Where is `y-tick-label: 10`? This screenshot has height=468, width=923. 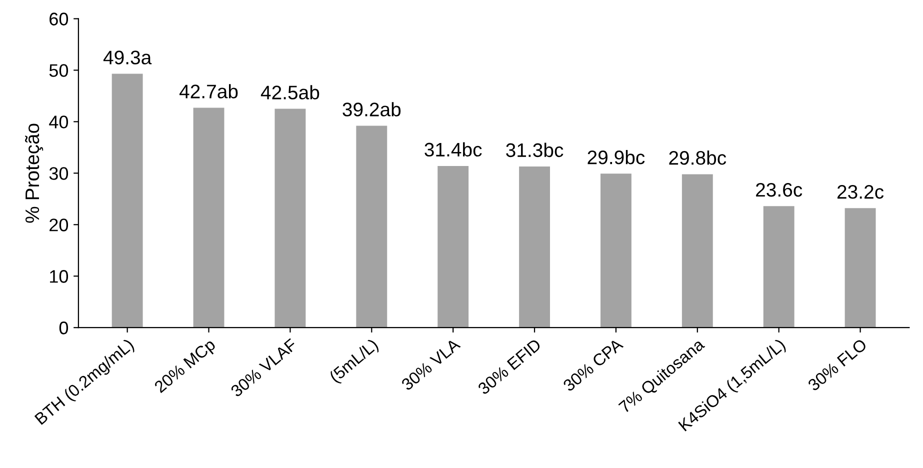 y-tick-label: 10 is located at coordinates (59, 276).